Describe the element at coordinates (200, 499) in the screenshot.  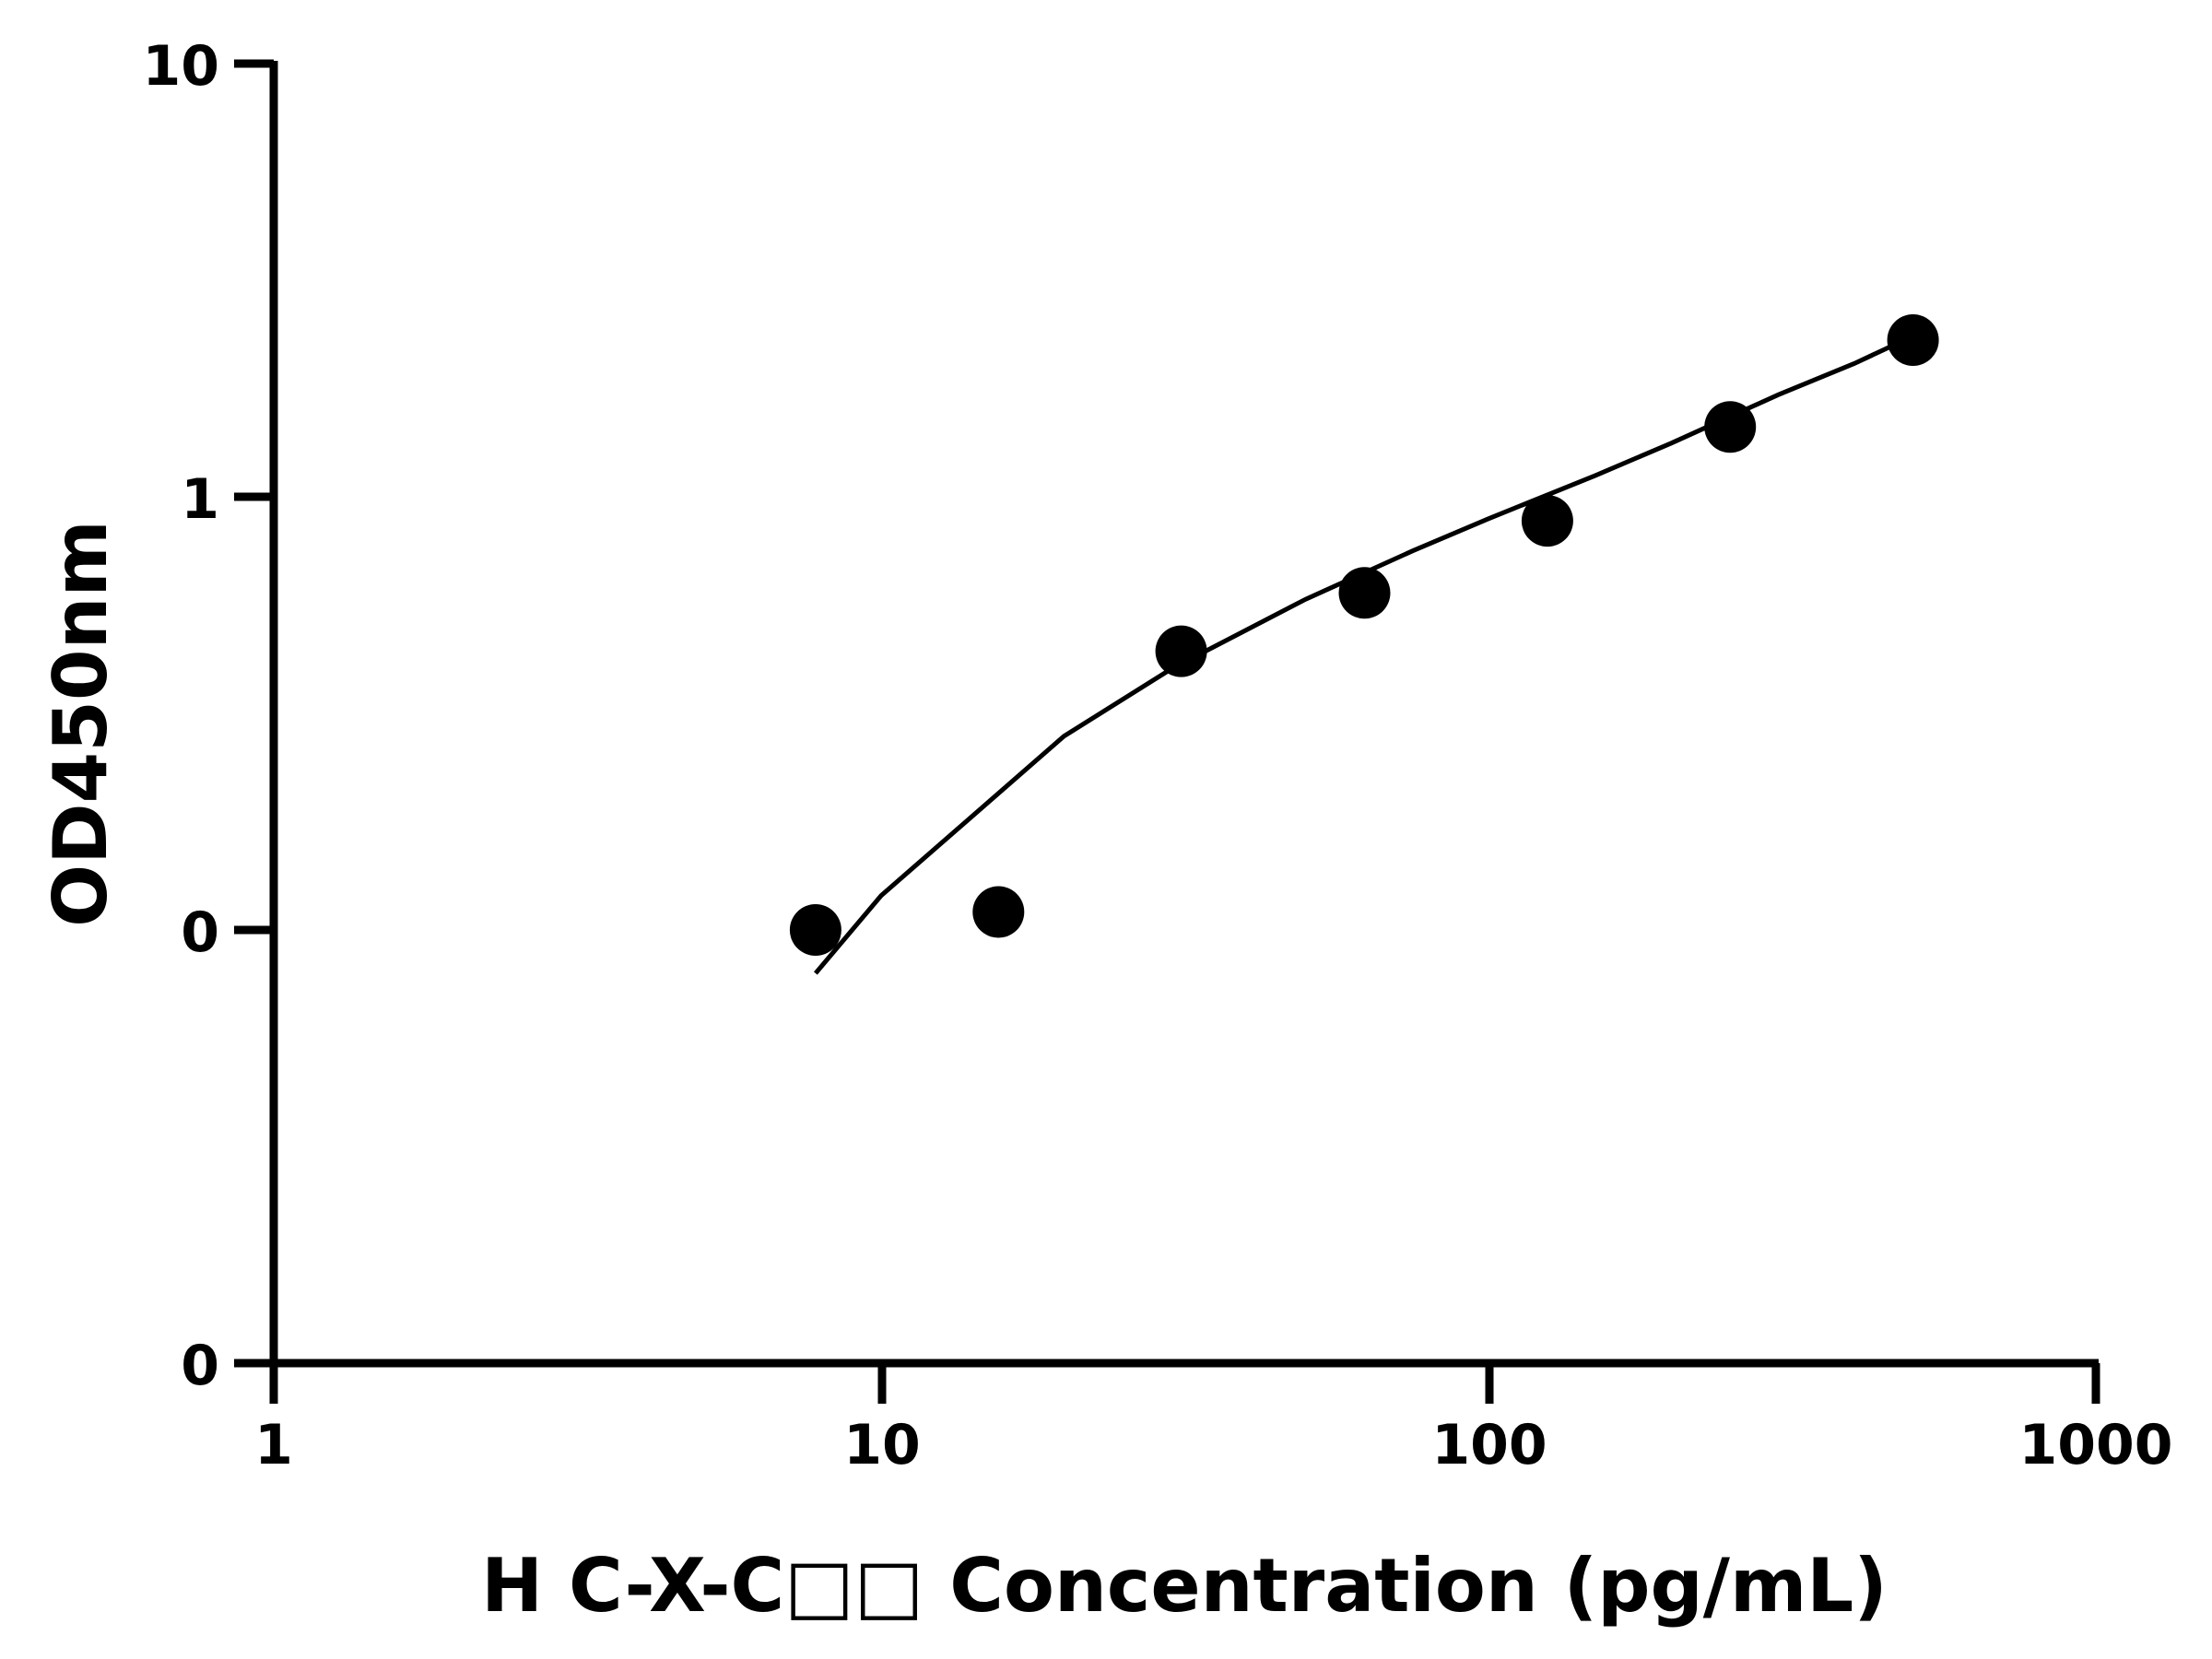
I see `y-tick-label: 1` at that location.